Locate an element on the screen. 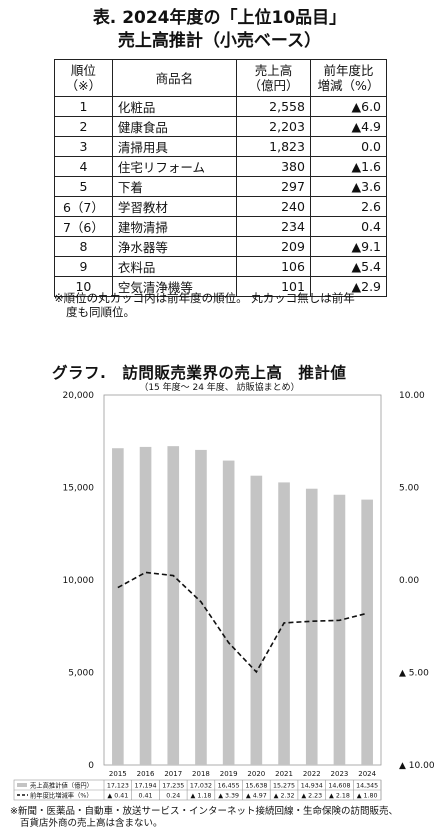 Image resolution: width=439 pixels, height=838 pixels. bar-value-label: 15,275 is located at coordinates (284, 786).